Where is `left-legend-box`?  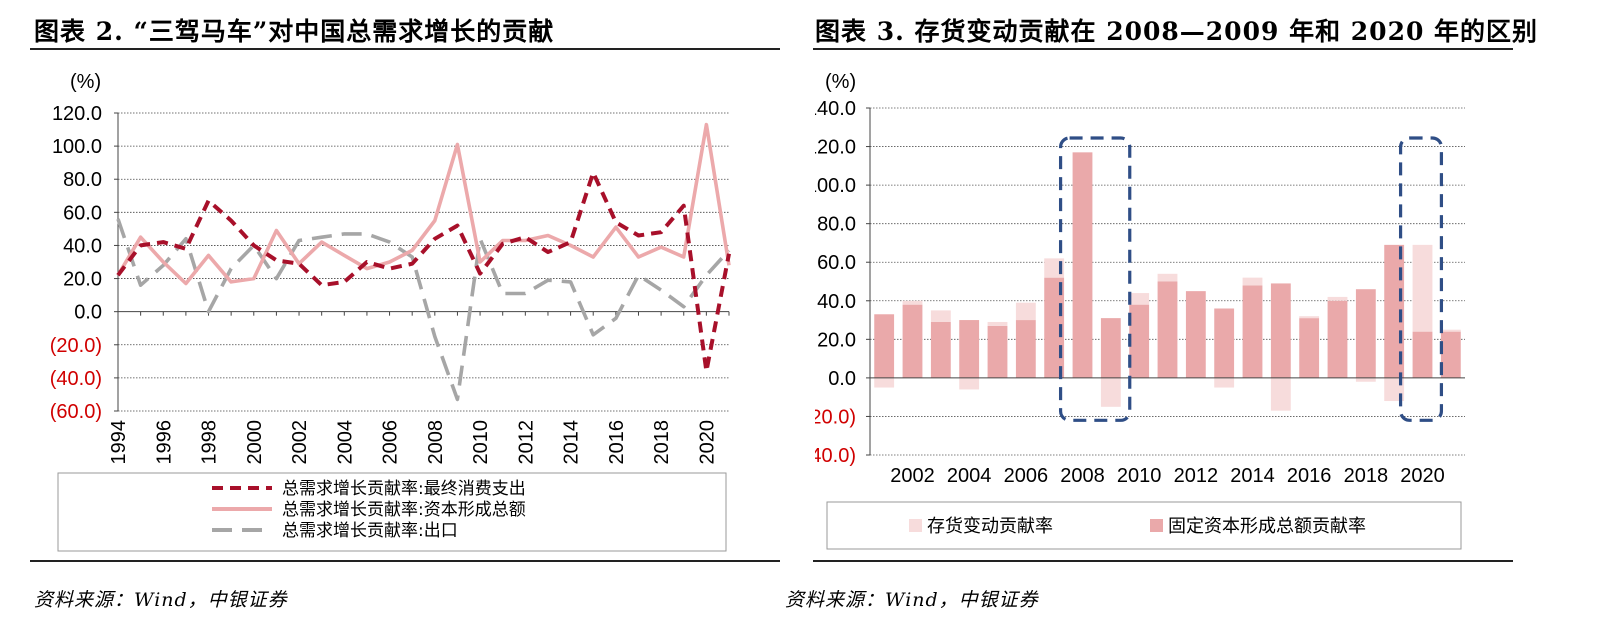 left-legend-box is located at coordinates (392, 512).